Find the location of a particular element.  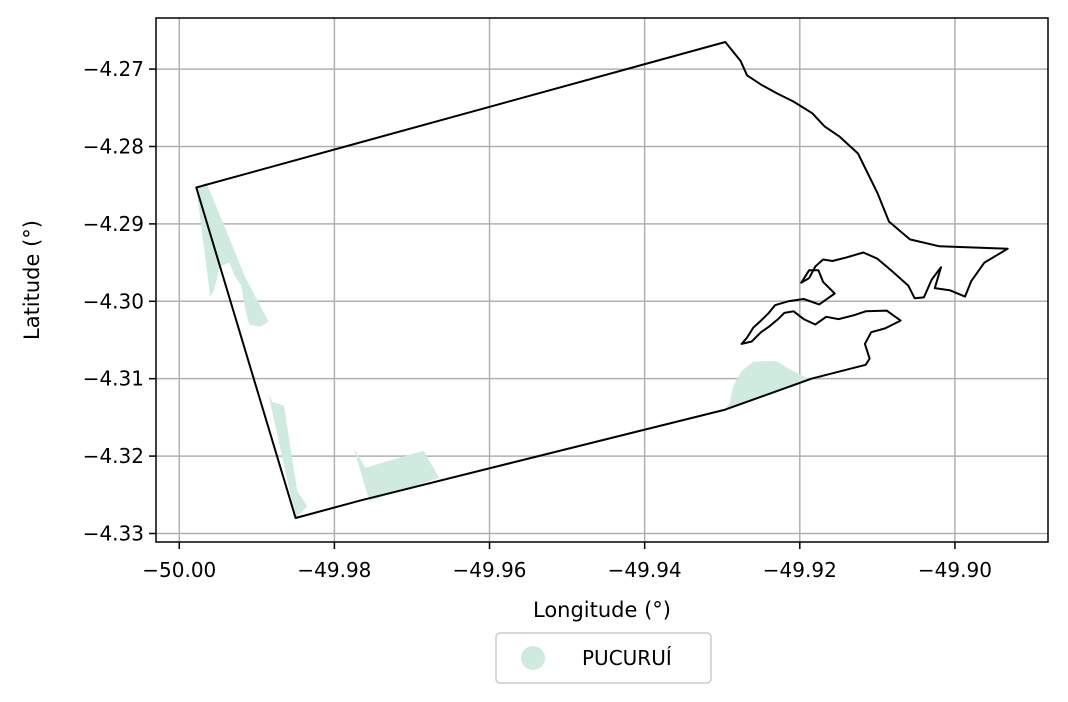

x-tick-label-3: −49.94 is located at coordinates (645, 570).